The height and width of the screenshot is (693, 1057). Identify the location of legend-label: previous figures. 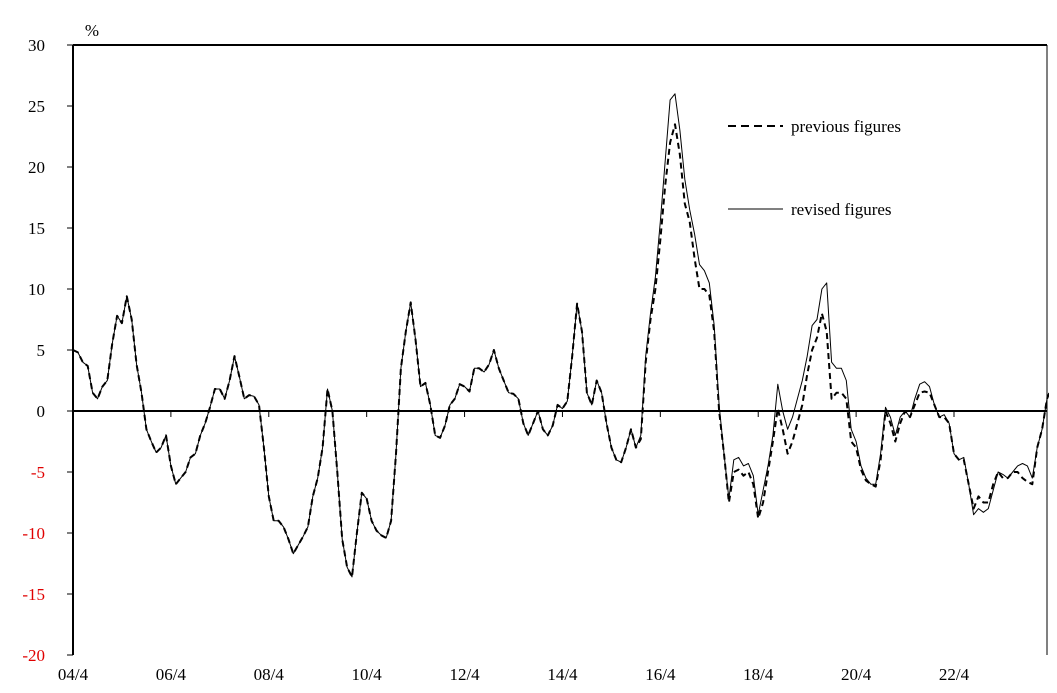
(846, 126).